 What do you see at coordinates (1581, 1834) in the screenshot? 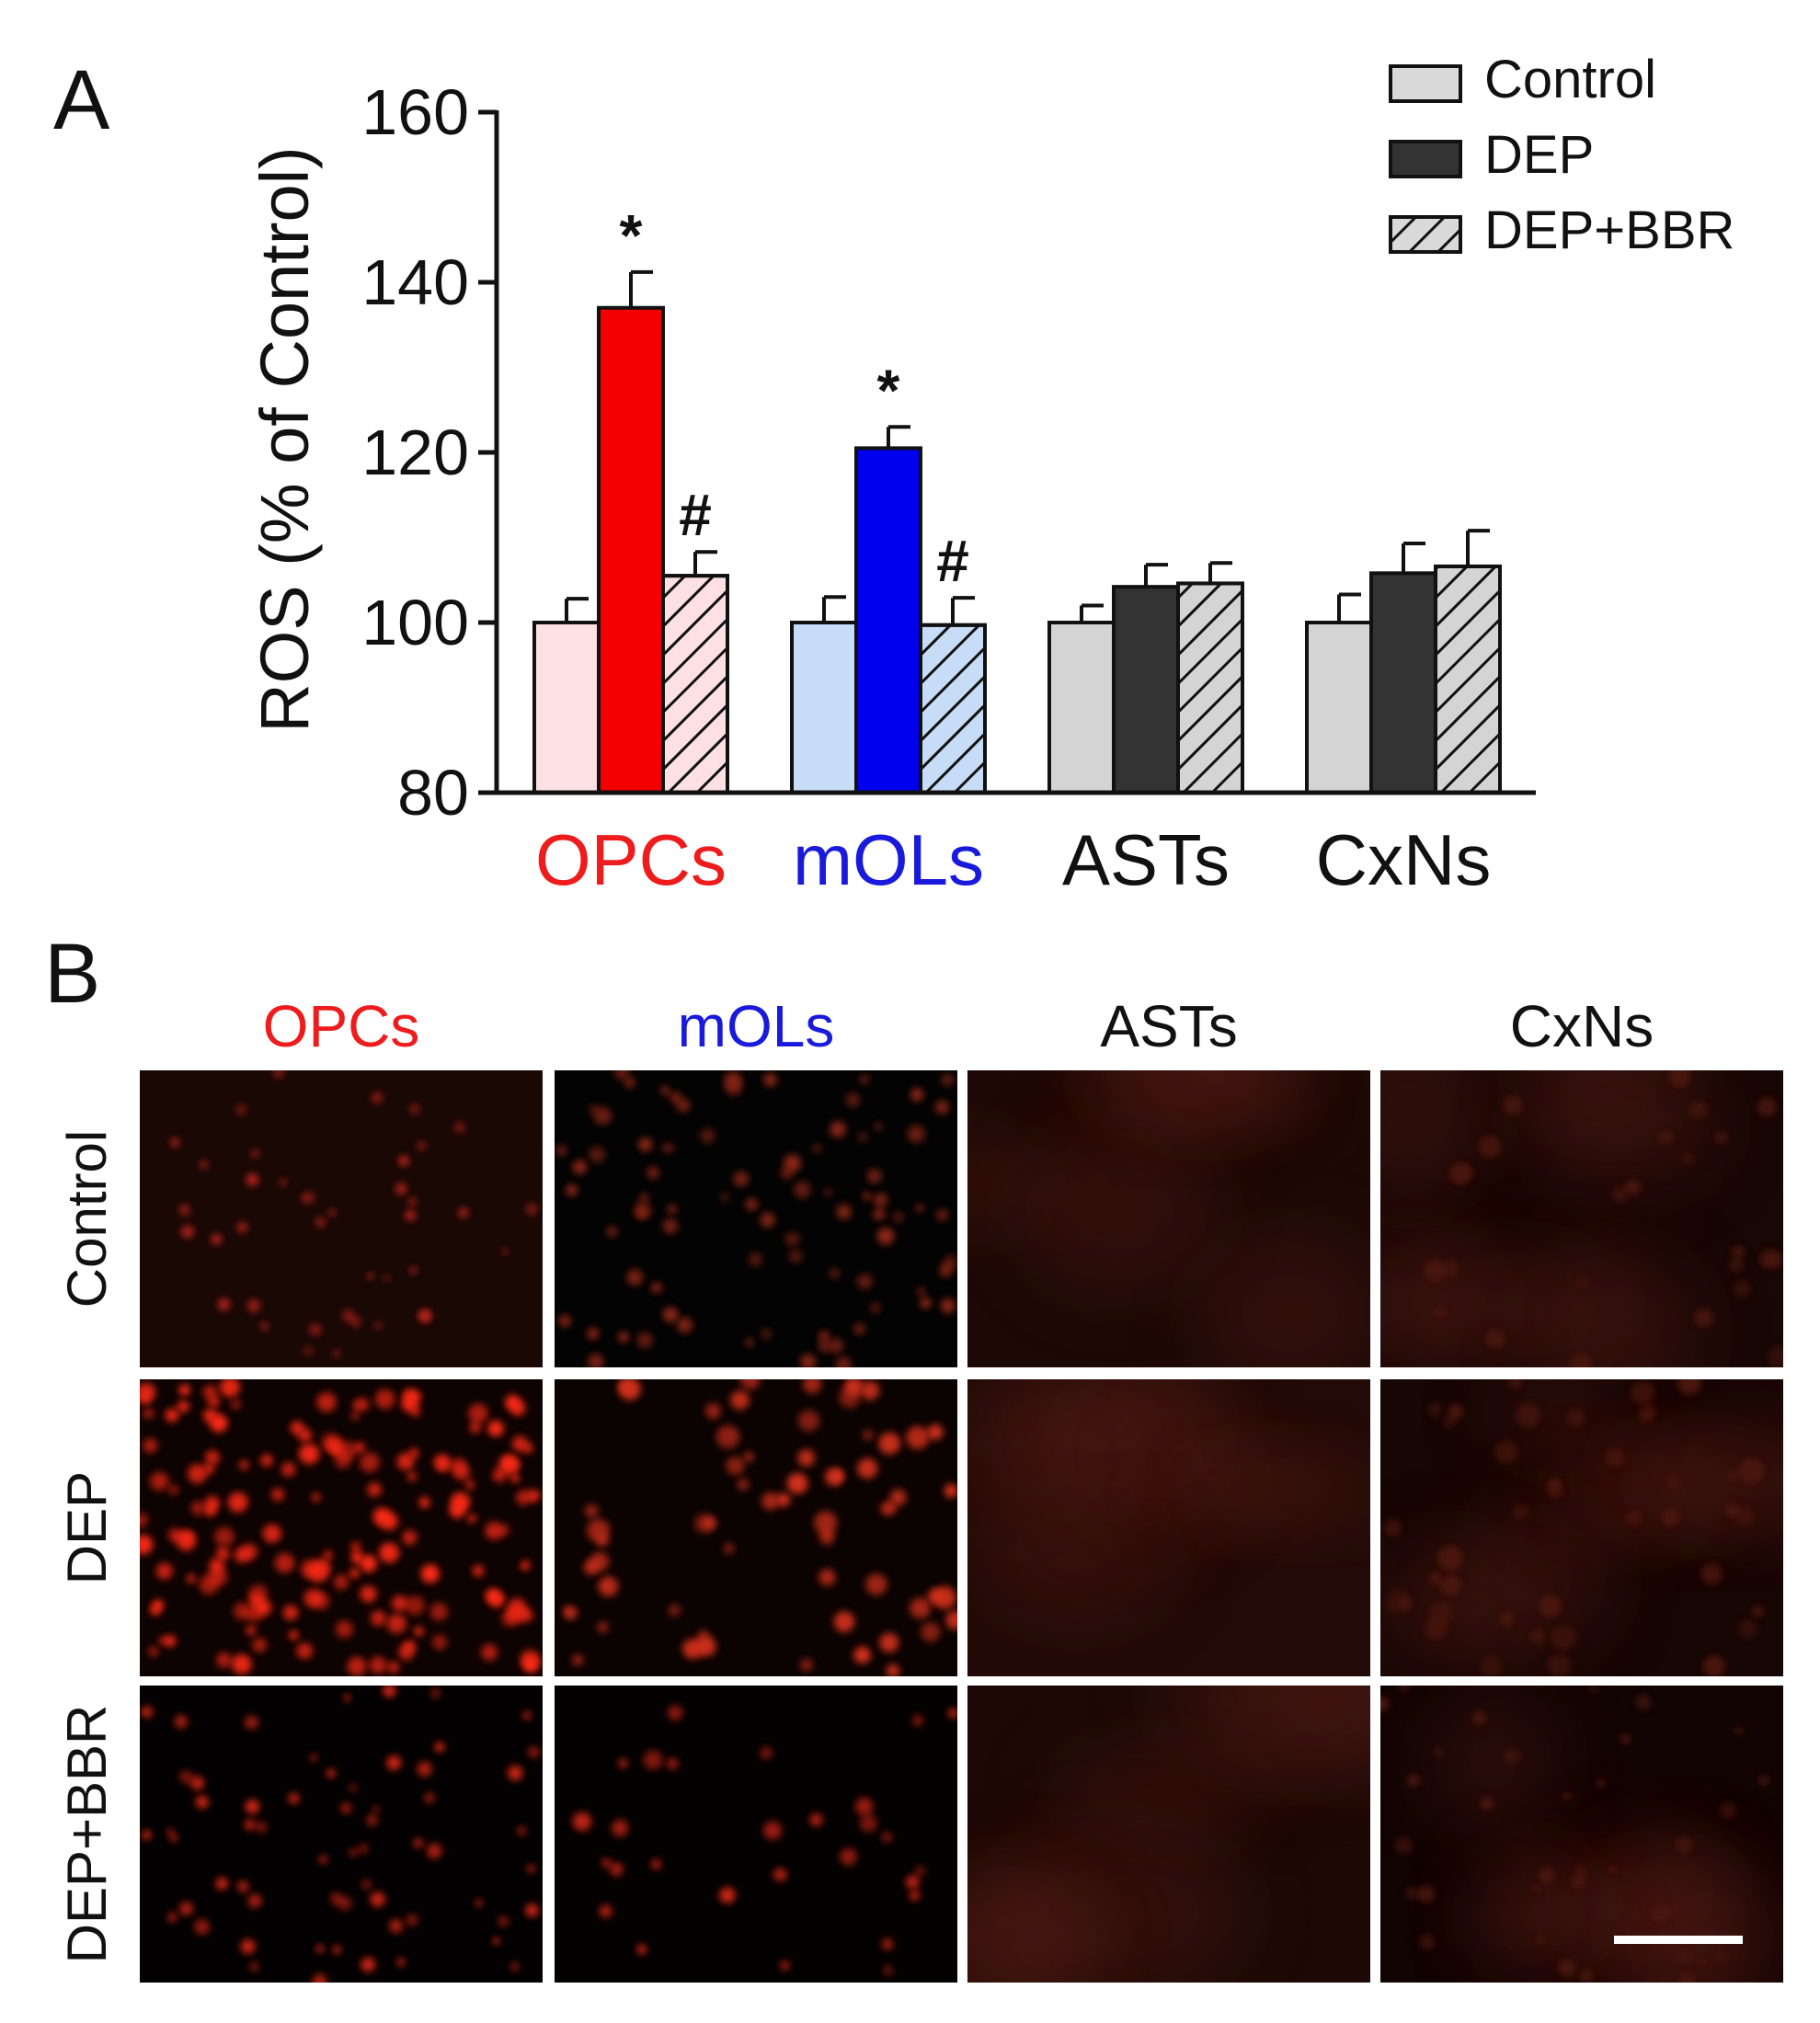
I see `micrograph-dep-bbr-cxns` at bounding box center [1581, 1834].